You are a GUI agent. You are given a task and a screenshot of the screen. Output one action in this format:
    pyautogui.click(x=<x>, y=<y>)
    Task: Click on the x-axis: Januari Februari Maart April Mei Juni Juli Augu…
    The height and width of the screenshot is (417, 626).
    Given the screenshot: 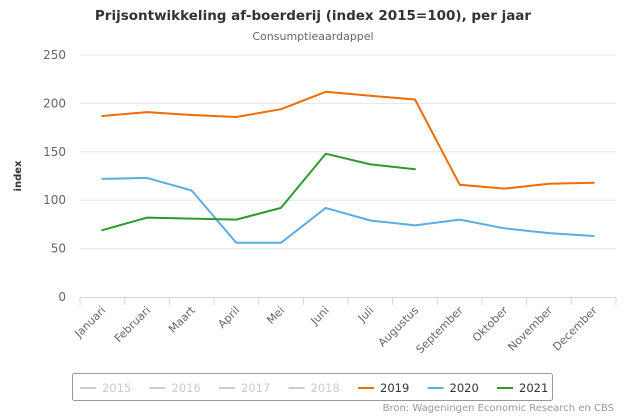 What is the action you would take?
    pyautogui.click(x=344, y=327)
    